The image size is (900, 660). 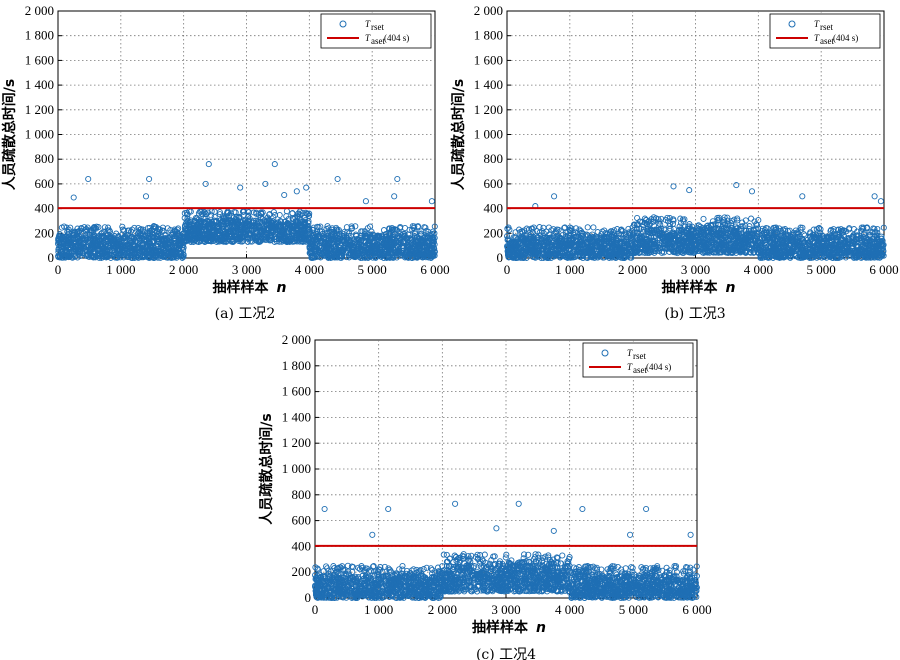 What do you see at coordinates (39, 84) in the screenshot?
I see `y-tick-label: 1 400` at bounding box center [39, 84].